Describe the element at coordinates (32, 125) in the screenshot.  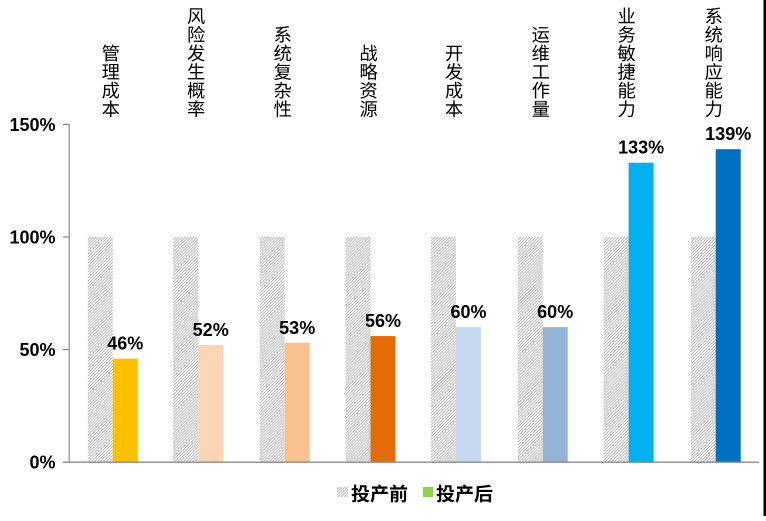
I see `svg-text: 150%` at that location.